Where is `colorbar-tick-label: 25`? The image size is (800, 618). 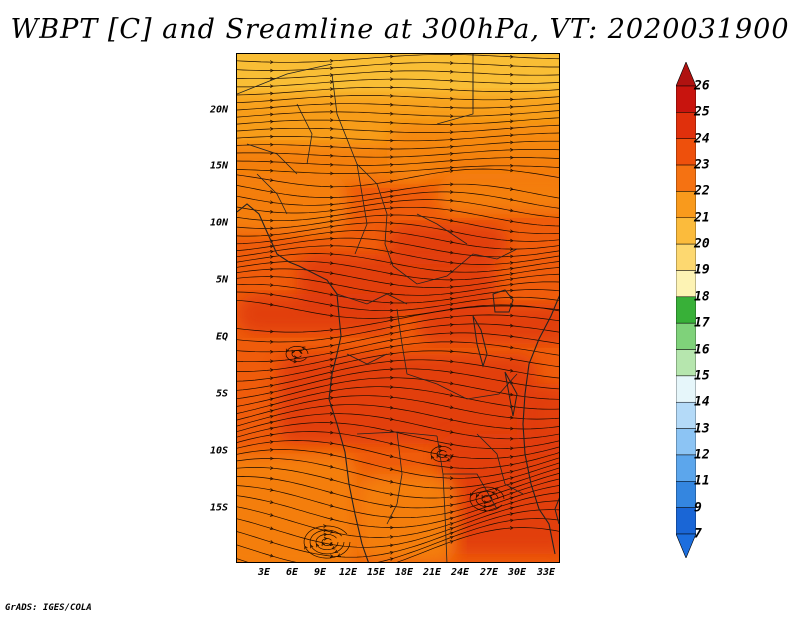 colorbar-tick-label: 25 is located at coordinates (702, 112).